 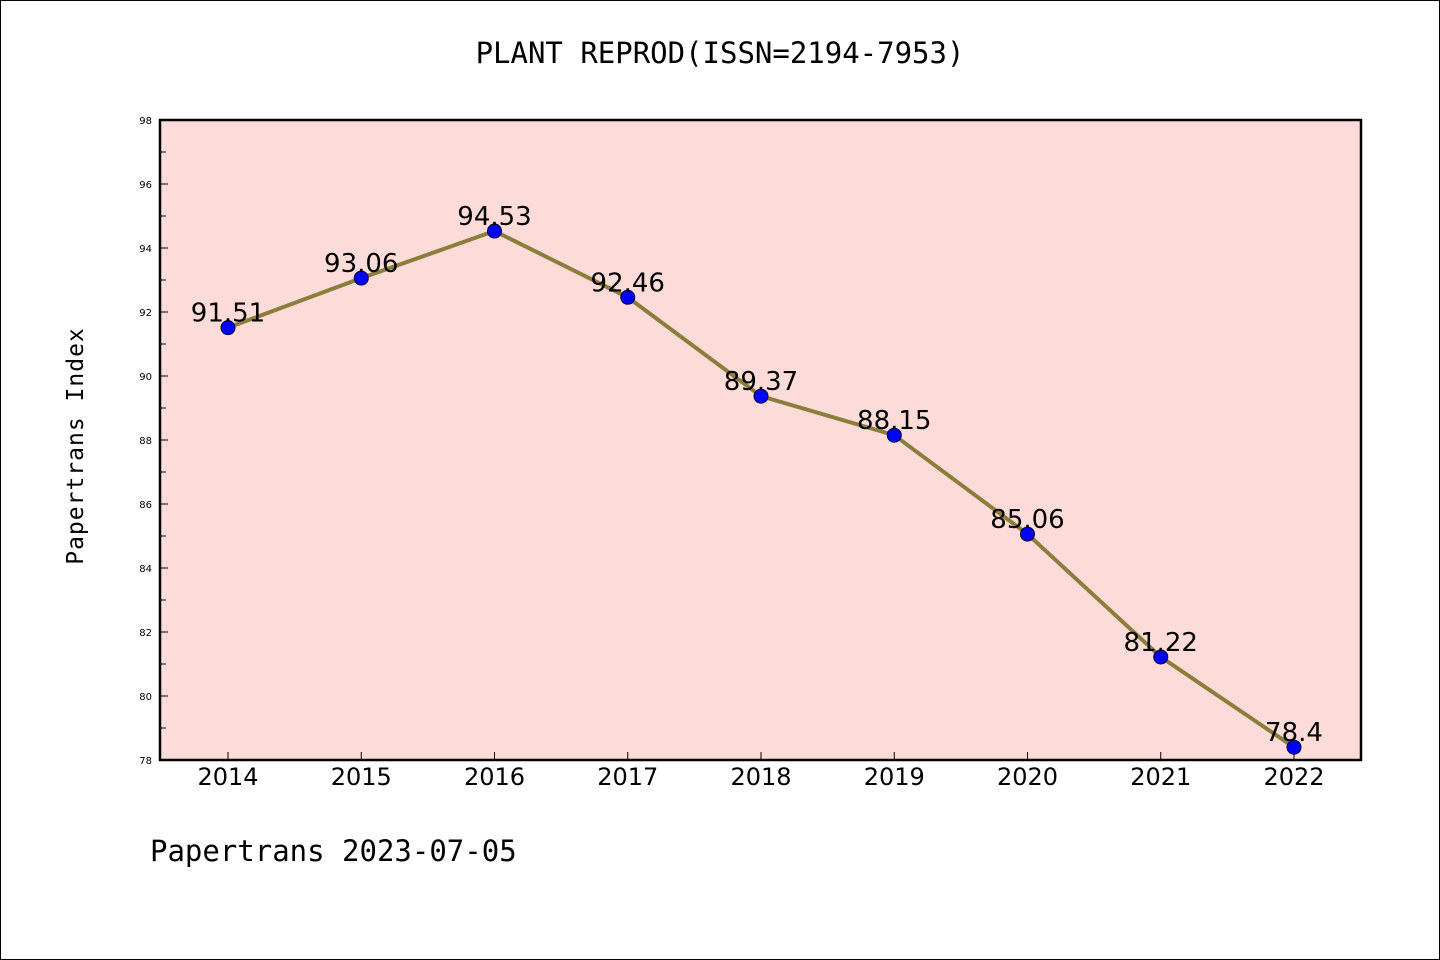 I want to click on x-axis: 2014 2015 2016 2017 2018 2019 2020 2021 2022, so click(x=761, y=771).